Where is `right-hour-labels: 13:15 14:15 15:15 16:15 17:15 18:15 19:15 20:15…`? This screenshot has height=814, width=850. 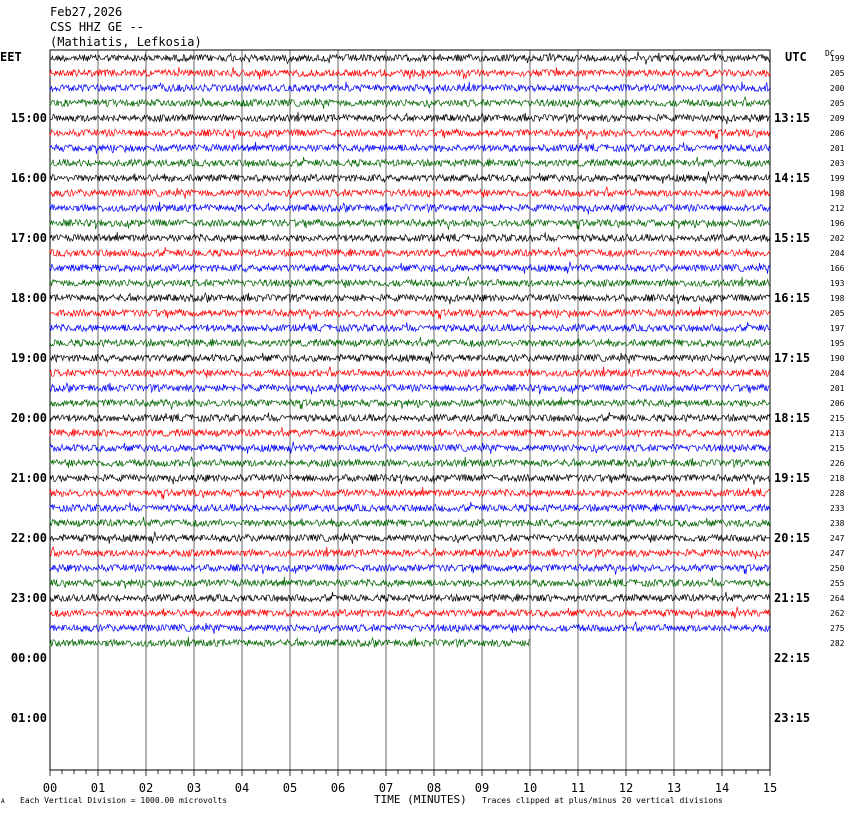
right-hour-labels: 13:15 14:15 15:15 16:15 17:15 18:15 19:15 20:15… is located at coordinates (792, 418).